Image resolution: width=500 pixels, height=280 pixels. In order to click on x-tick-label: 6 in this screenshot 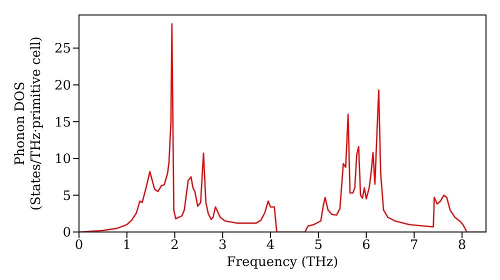, I will do `click(366, 246)`.